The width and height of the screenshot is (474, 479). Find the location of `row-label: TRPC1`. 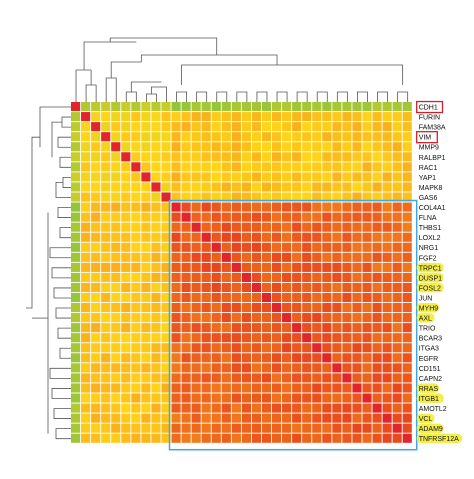

row-label: TRPC1 is located at coordinates (430, 268).